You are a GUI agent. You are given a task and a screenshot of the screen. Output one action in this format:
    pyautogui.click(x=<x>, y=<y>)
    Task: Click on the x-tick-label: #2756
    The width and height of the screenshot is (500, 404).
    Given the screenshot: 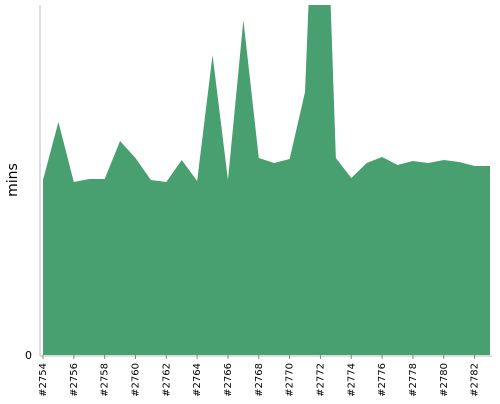 What is the action you would take?
    pyautogui.click(x=74, y=380)
    